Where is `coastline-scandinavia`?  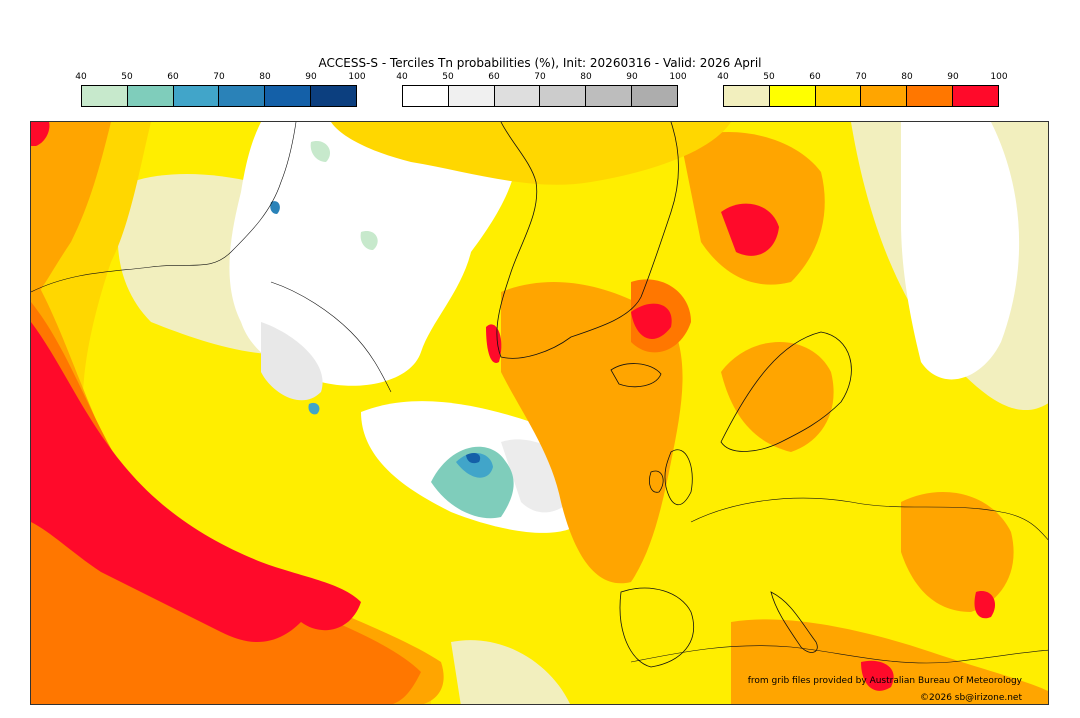 coastline-scandinavia is located at coordinates (786, 391).